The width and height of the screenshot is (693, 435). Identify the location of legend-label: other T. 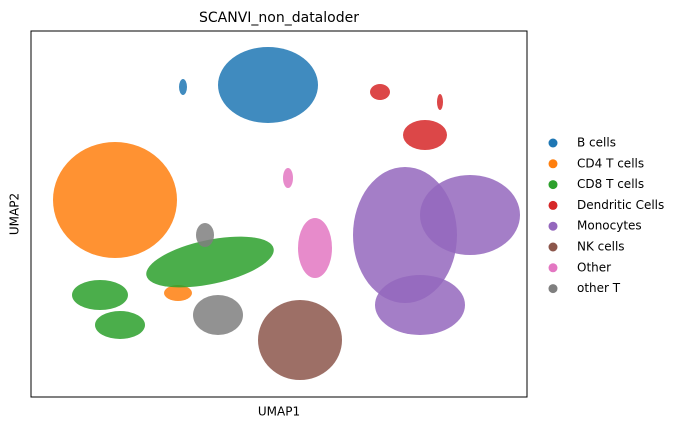
(599, 288).